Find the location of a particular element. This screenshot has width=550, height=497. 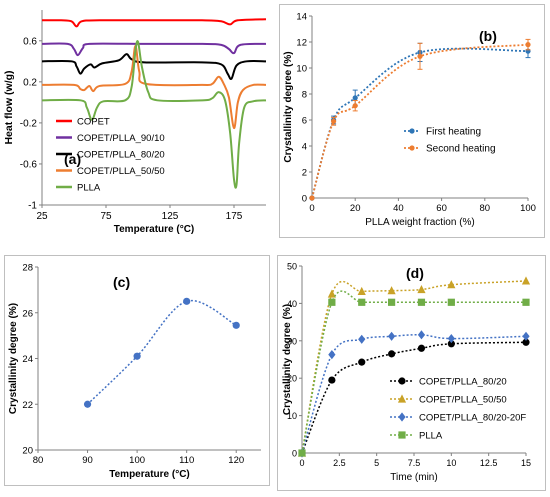

y-tick-label: 50 is located at coordinates (292, 267).